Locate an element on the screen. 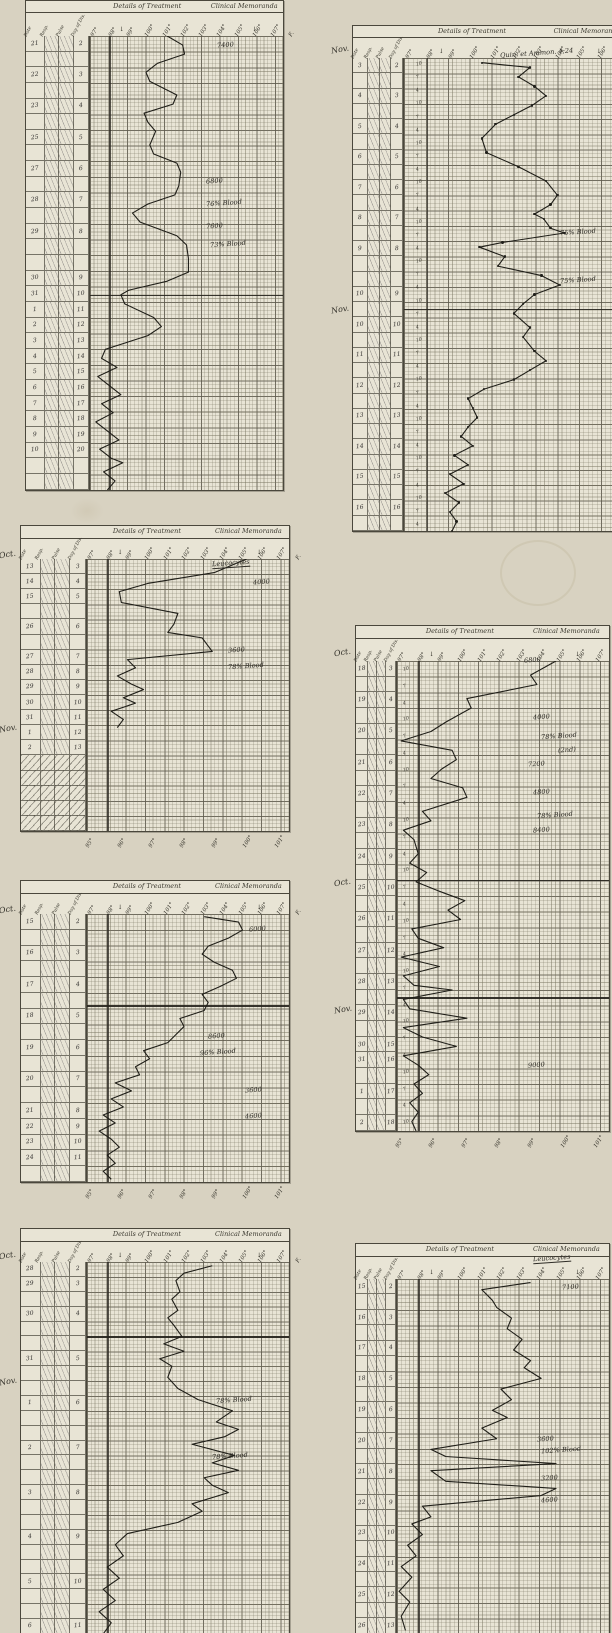  date-value: 25 is located at coordinates (361, 1594).